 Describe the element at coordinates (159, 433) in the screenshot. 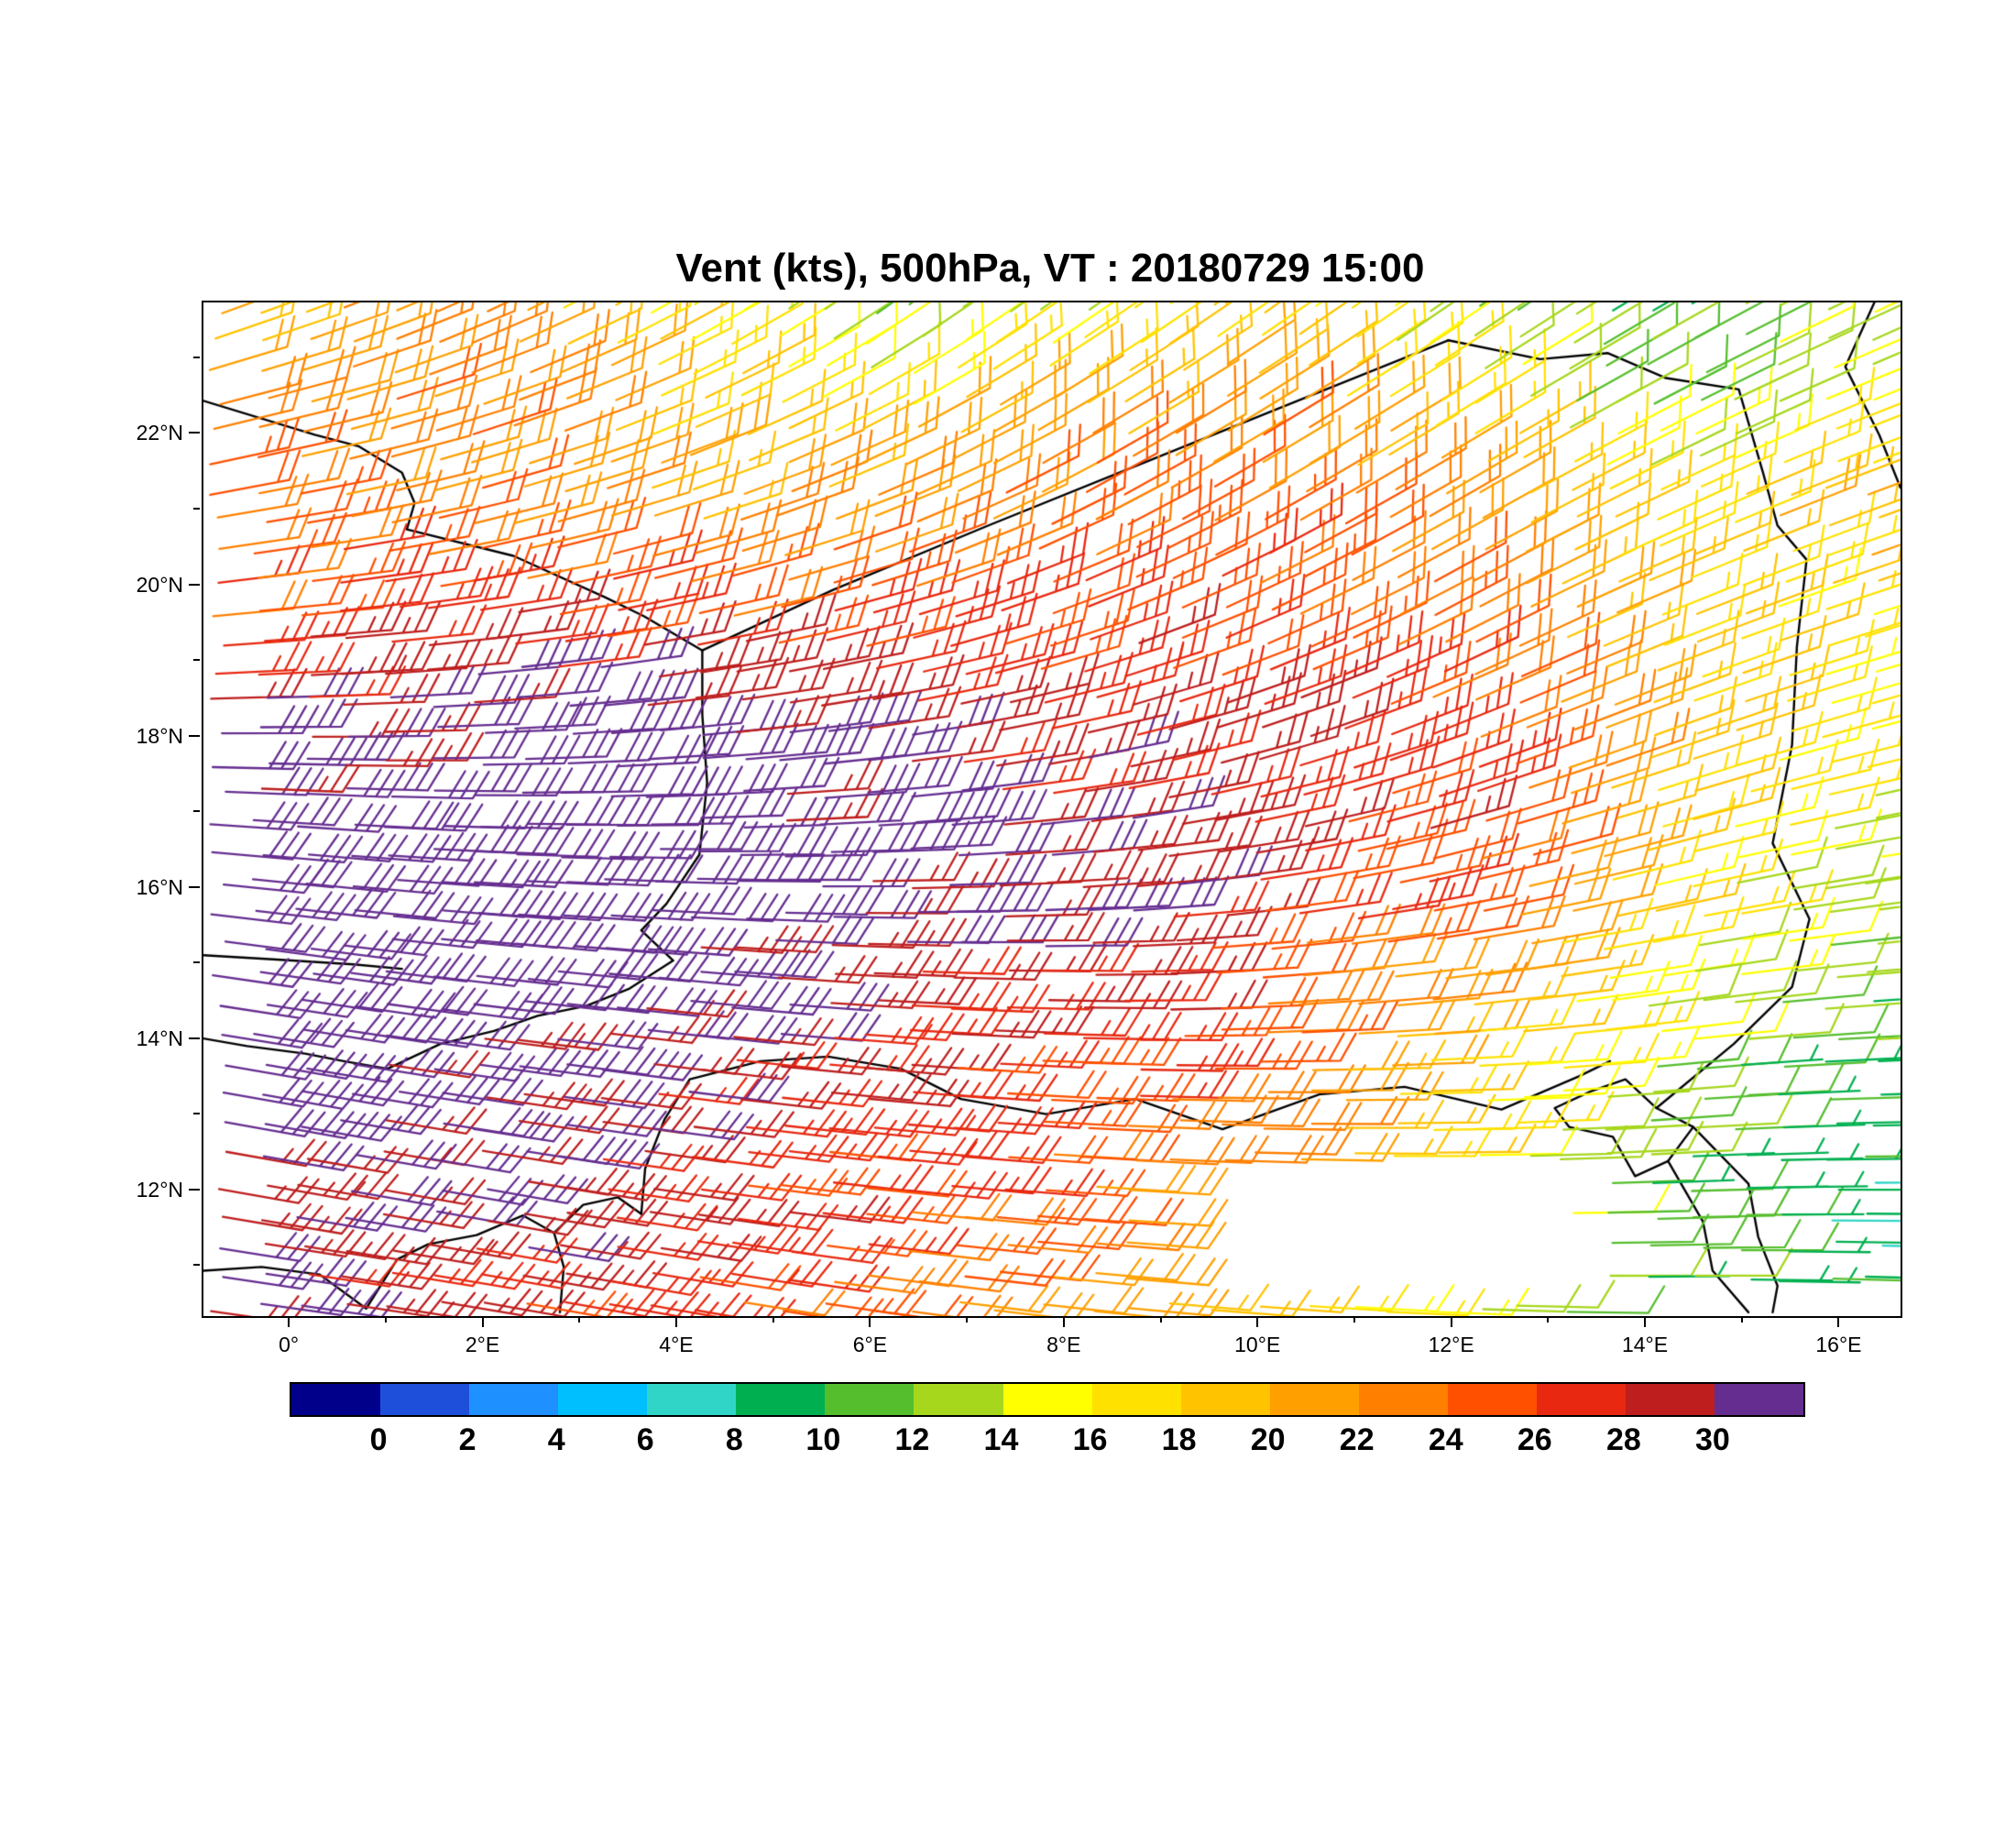

I see `lat-tick-label: 22°N` at that location.